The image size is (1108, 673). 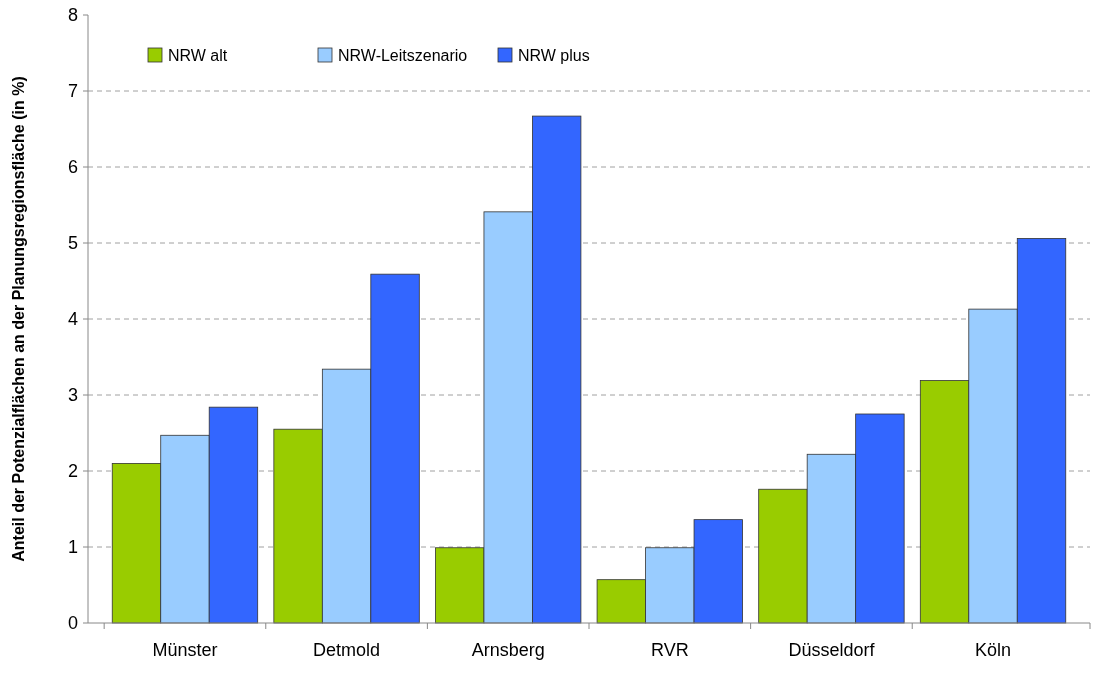 What do you see at coordinates (72, 395) in the screenshot?
I see `y-tick-label: 3` at bounding box center [72, 395].